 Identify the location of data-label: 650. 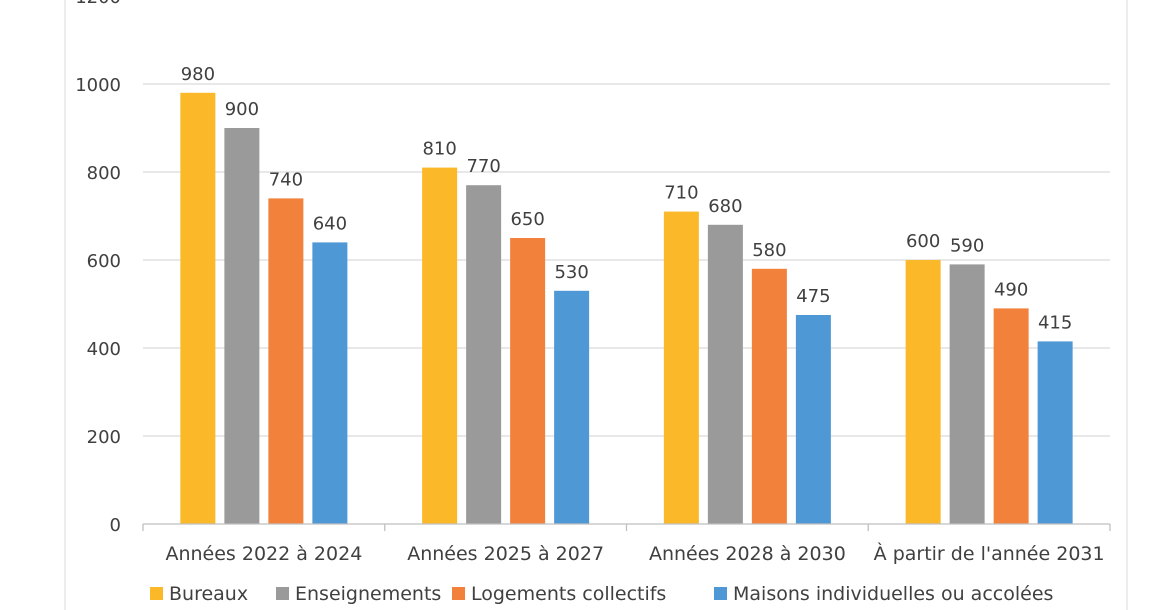
(527, 219).